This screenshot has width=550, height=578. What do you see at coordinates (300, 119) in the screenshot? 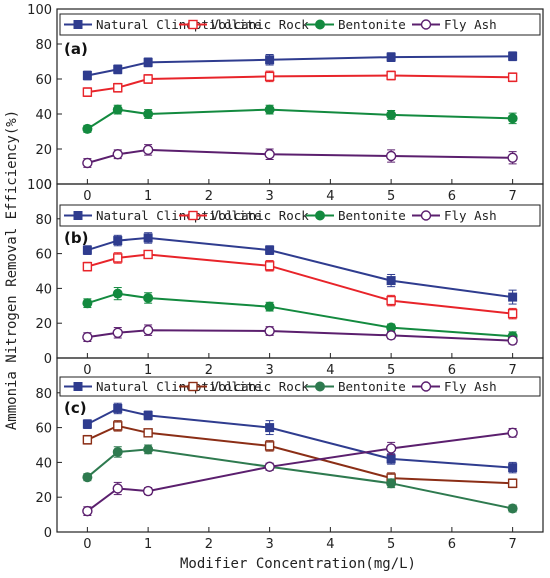
I see `series-bentonite` at bounding box center [300, 119].